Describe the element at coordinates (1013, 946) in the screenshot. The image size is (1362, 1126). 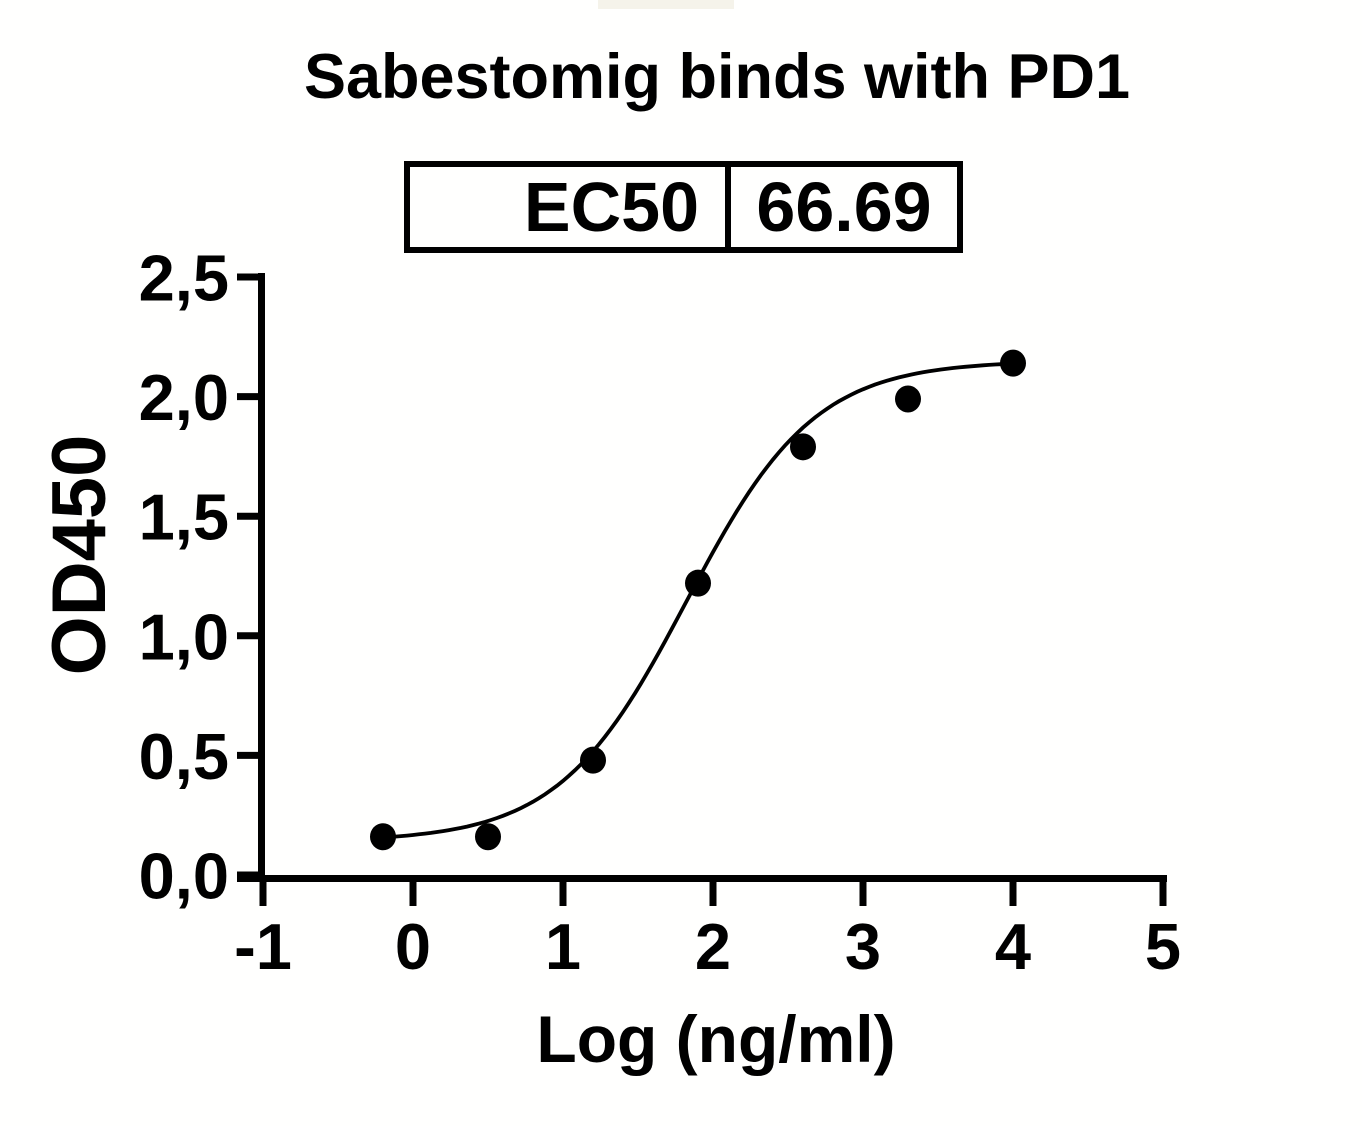
I see `x-tick-label: 4` at that location.